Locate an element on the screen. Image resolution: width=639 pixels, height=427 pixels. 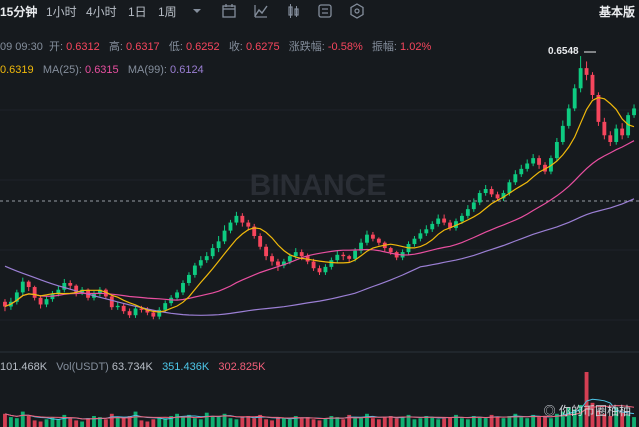
chevron-down-icon is located at coordinates (197, 11).